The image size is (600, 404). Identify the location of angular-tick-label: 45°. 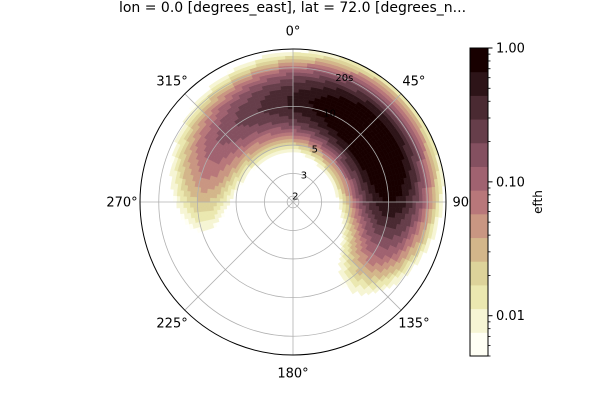
(413, 82).